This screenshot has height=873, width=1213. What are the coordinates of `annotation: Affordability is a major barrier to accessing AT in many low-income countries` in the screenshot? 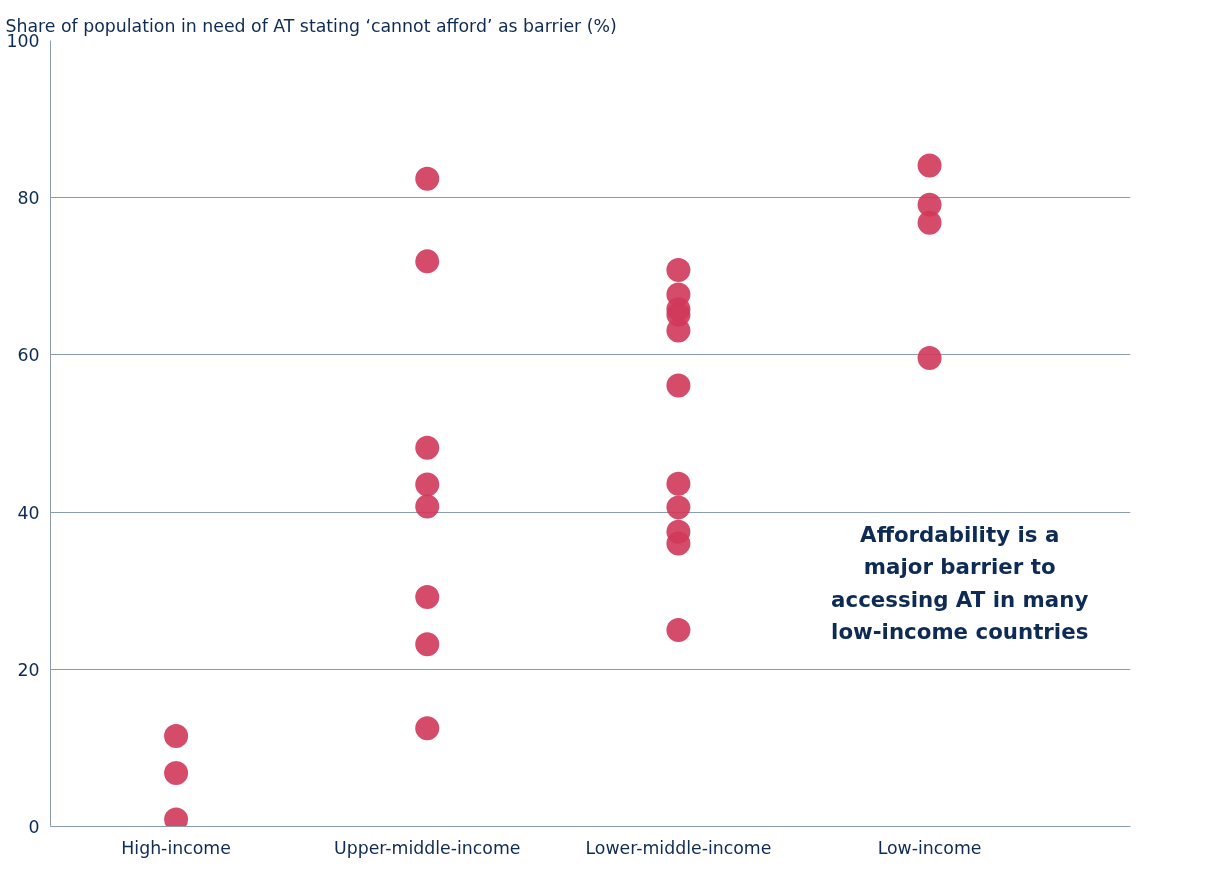 It's located at (960, 583).